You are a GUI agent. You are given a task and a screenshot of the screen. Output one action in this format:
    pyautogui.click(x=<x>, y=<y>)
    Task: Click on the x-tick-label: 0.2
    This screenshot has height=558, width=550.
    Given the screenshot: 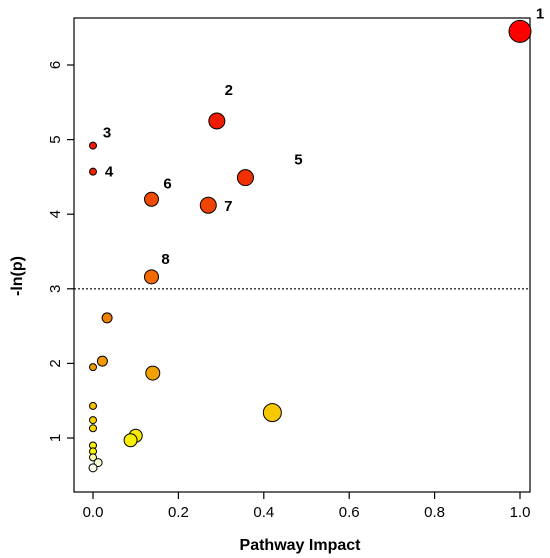 What is the action you would take?
    pyautogui.click(x=178, y=512)
    